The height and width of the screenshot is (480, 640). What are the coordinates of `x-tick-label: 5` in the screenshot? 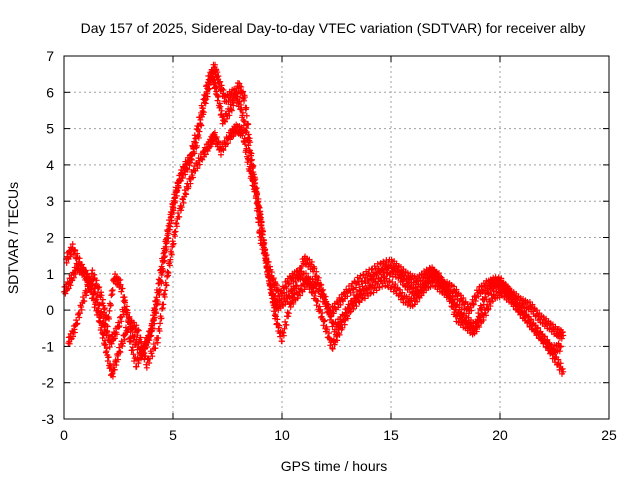 It's located at (173, 435).